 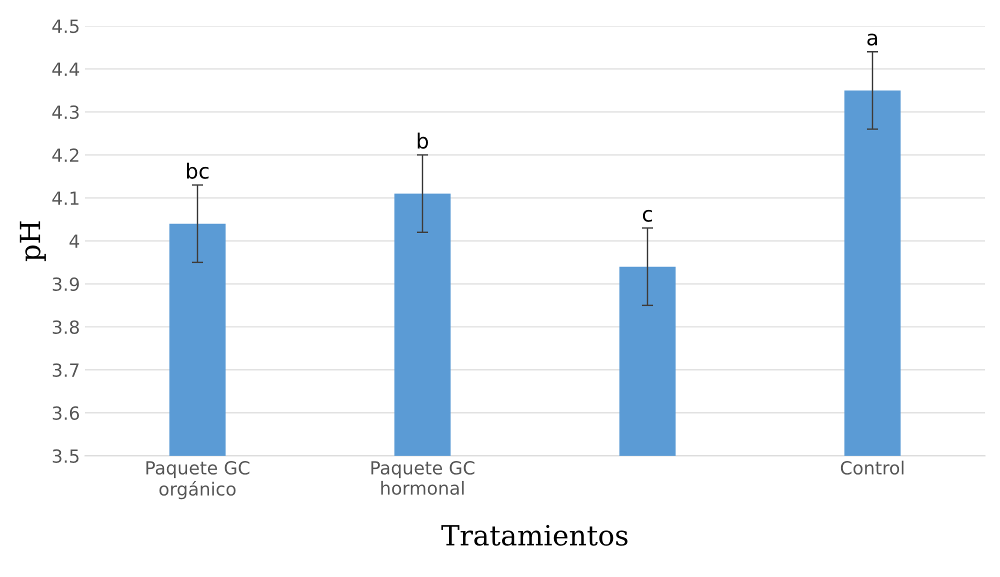 What do you see at coordinates (75, 241) in the screenshot?
I see `y-tick-label: 4` at bounding box center [75, 241].